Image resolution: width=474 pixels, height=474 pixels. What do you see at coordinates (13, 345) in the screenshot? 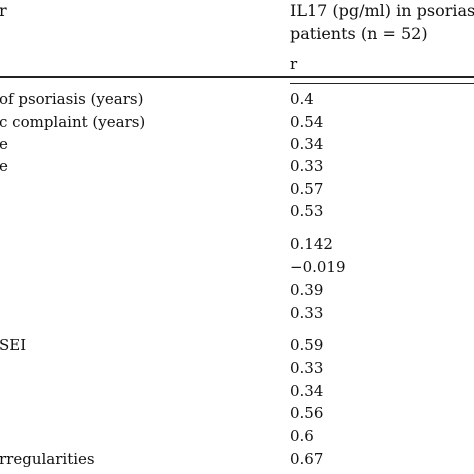
I see `row-label: SEI` at bounding box center [13, 345].